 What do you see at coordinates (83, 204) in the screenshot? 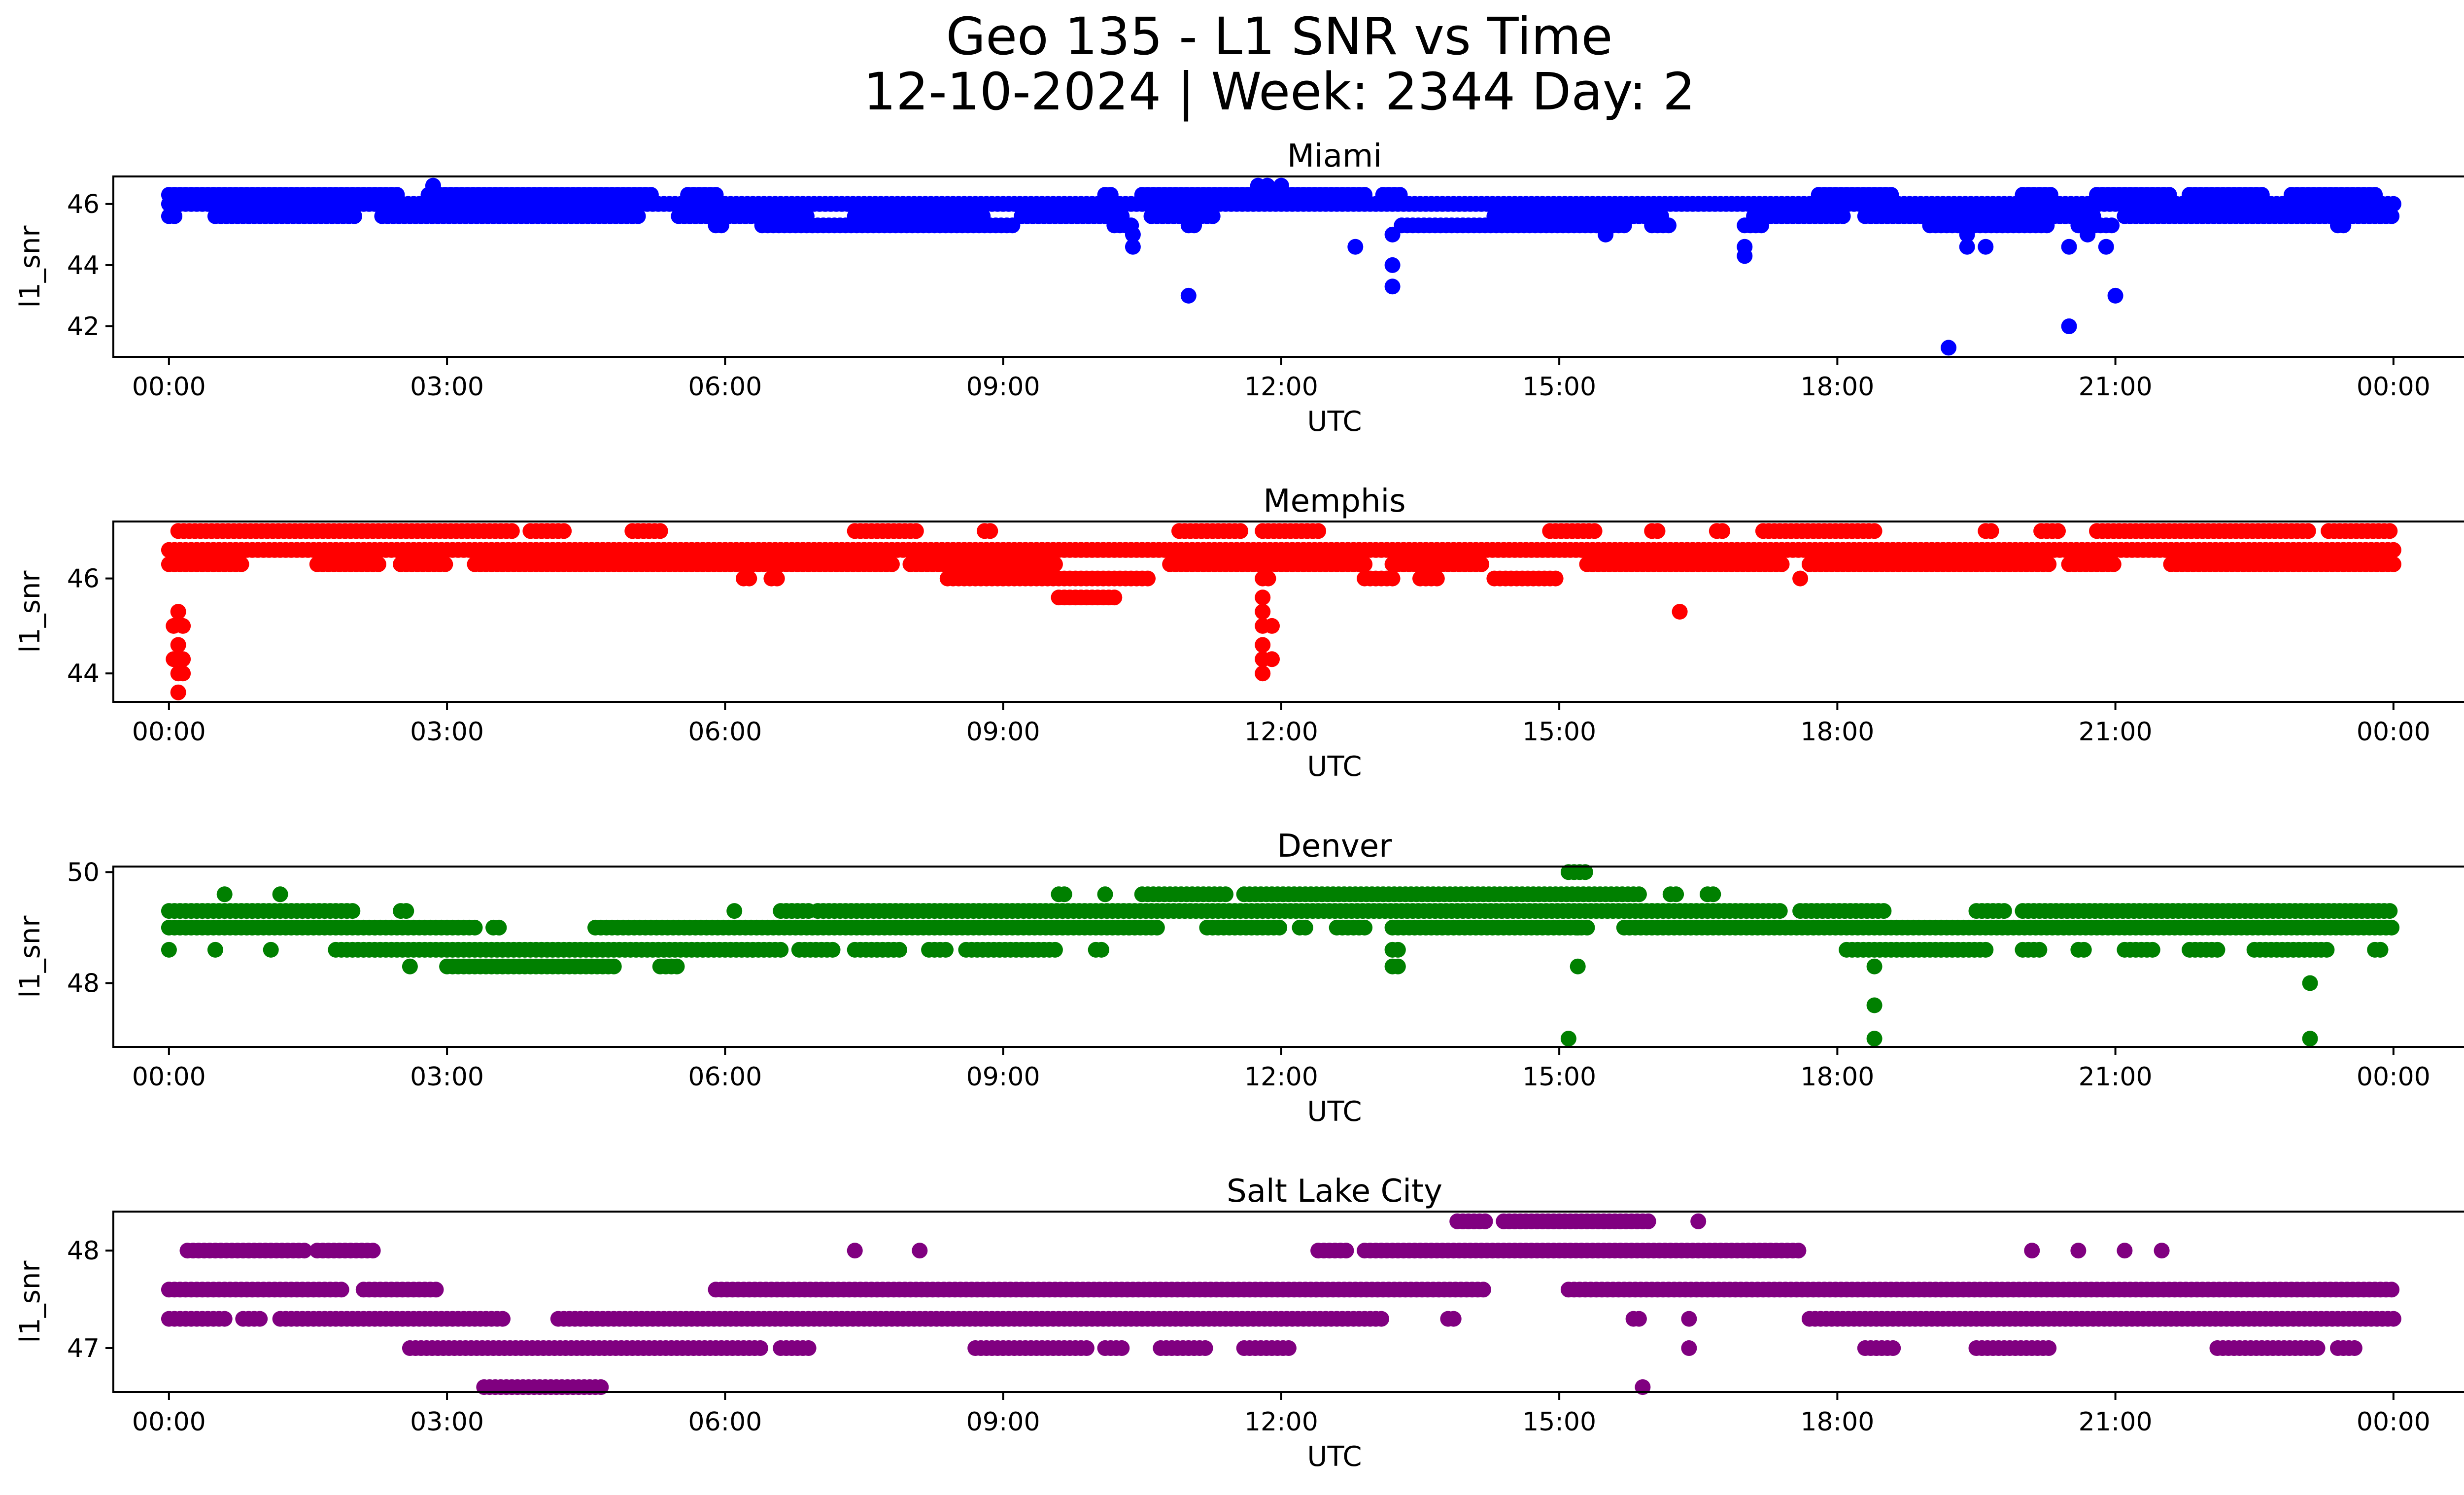
I see `y-tick-label: 46` at bounding box center [83, 204].